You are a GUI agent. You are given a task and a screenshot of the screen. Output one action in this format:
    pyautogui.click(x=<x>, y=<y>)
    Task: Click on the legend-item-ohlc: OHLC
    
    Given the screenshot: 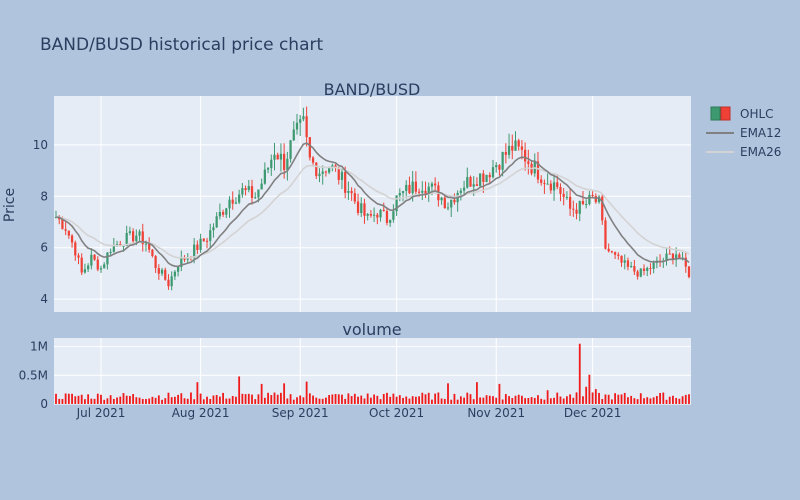 What is the action you would take?
    pyautogui.click(x=742, y=113)
    